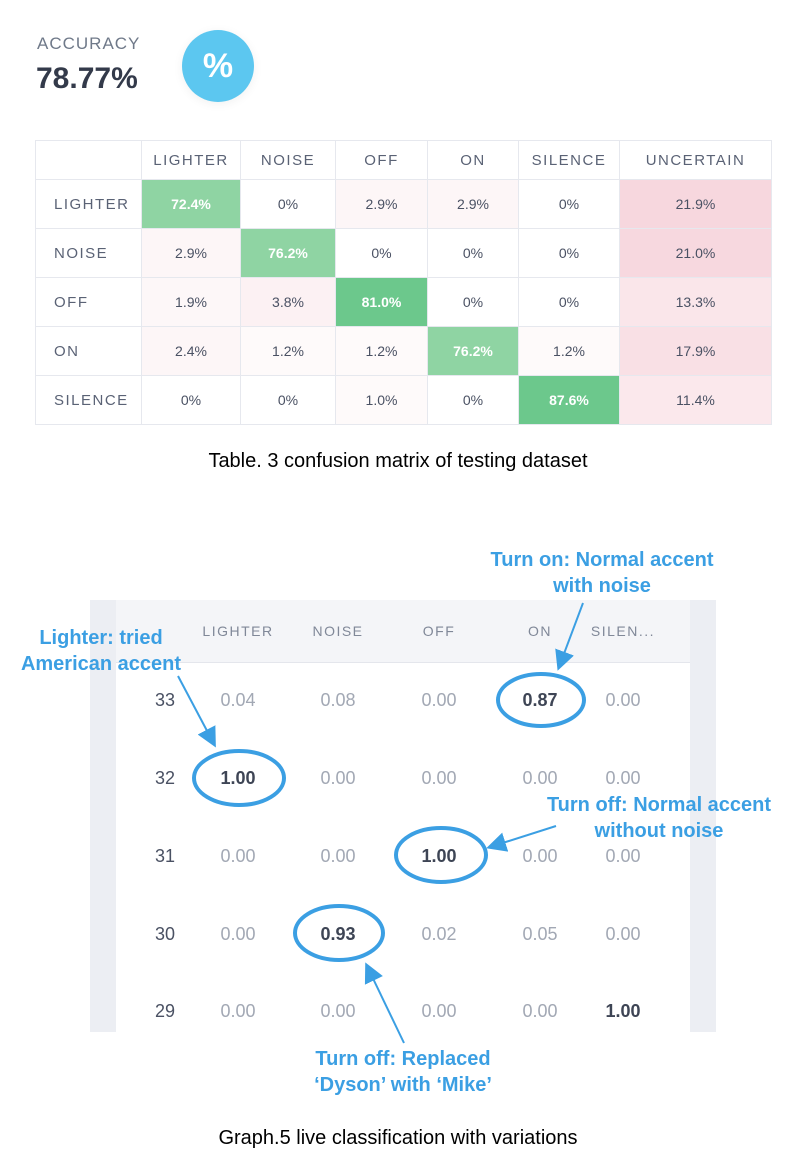 Image resolution: width=796 pixels, height=1162 pixels. Describe the element at coordinates (101, 638) in the screenshot. I see `annotation-line: Lighter: tried` at that location.